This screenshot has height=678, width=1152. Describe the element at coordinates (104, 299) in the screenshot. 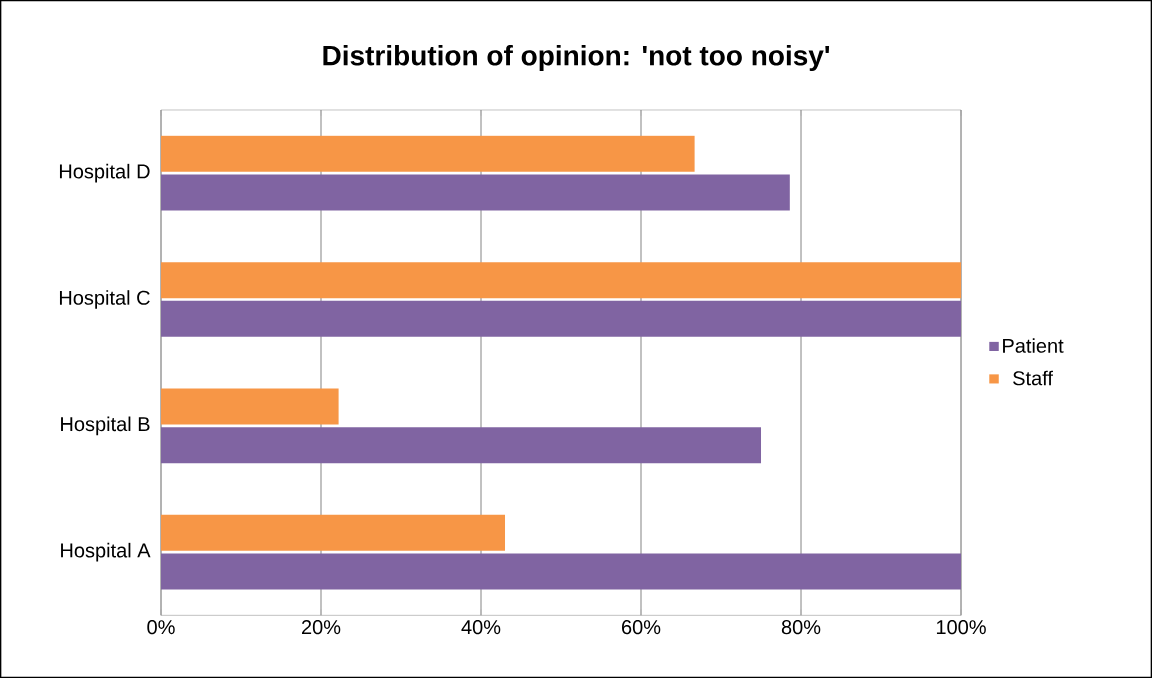

I see `y-tick-label: Hospital C` at that location.